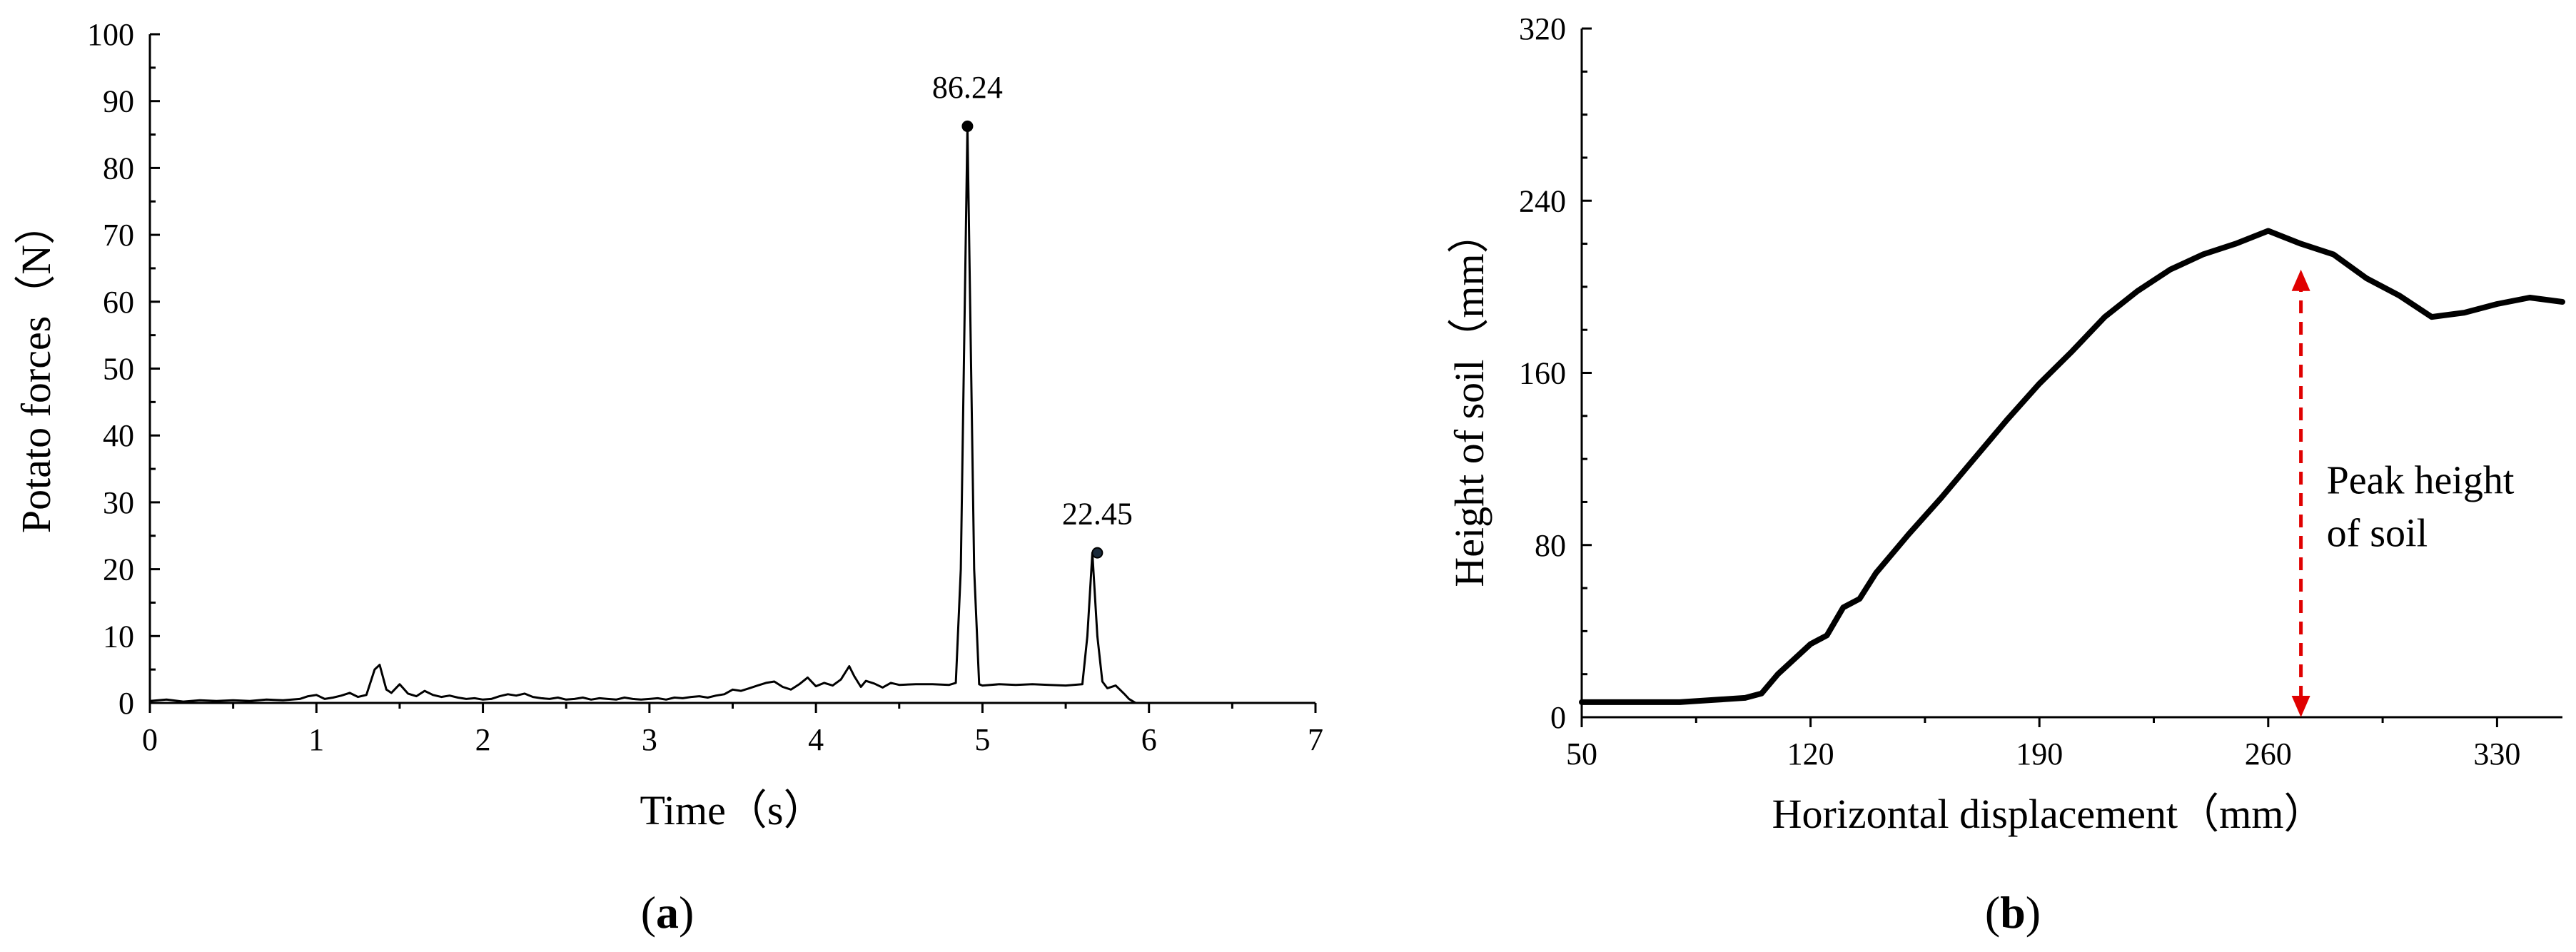 Image resolution: width=2576 pixels, height=952 pixels. Describe the element at coordinates (649, 739) in the screenshot. I see `x-tick-label-a: 3` at that location.